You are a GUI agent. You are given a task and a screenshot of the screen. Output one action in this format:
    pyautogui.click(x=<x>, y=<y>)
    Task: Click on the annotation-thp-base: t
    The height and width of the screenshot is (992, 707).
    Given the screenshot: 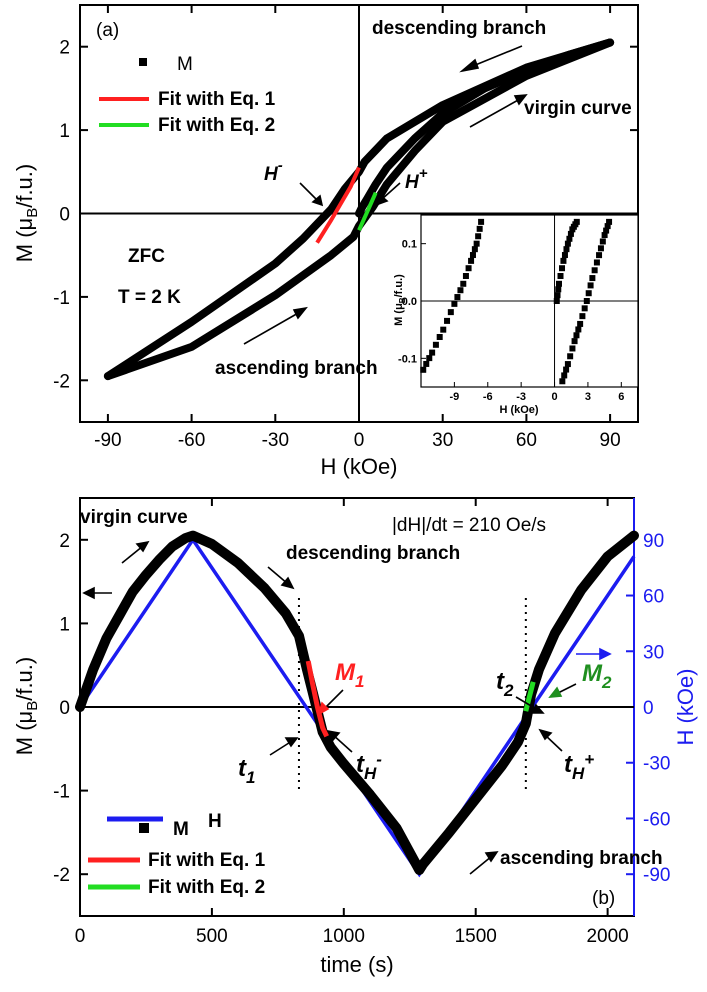 What is the action you would take?
    pyautogui.click(x=568, y=764)
    